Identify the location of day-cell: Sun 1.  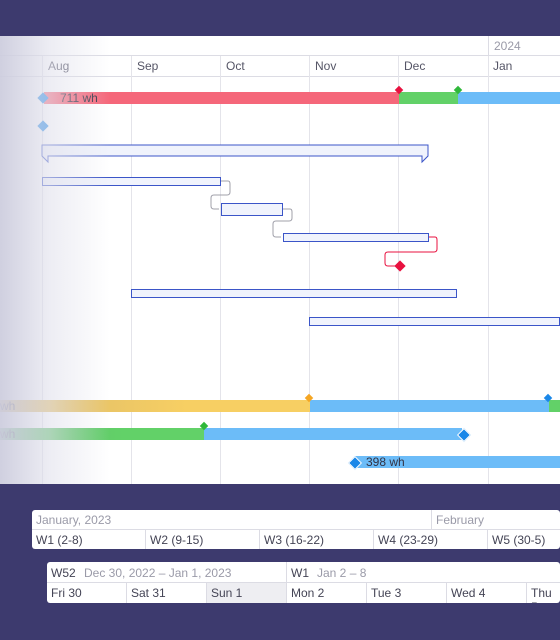
(227, 593).